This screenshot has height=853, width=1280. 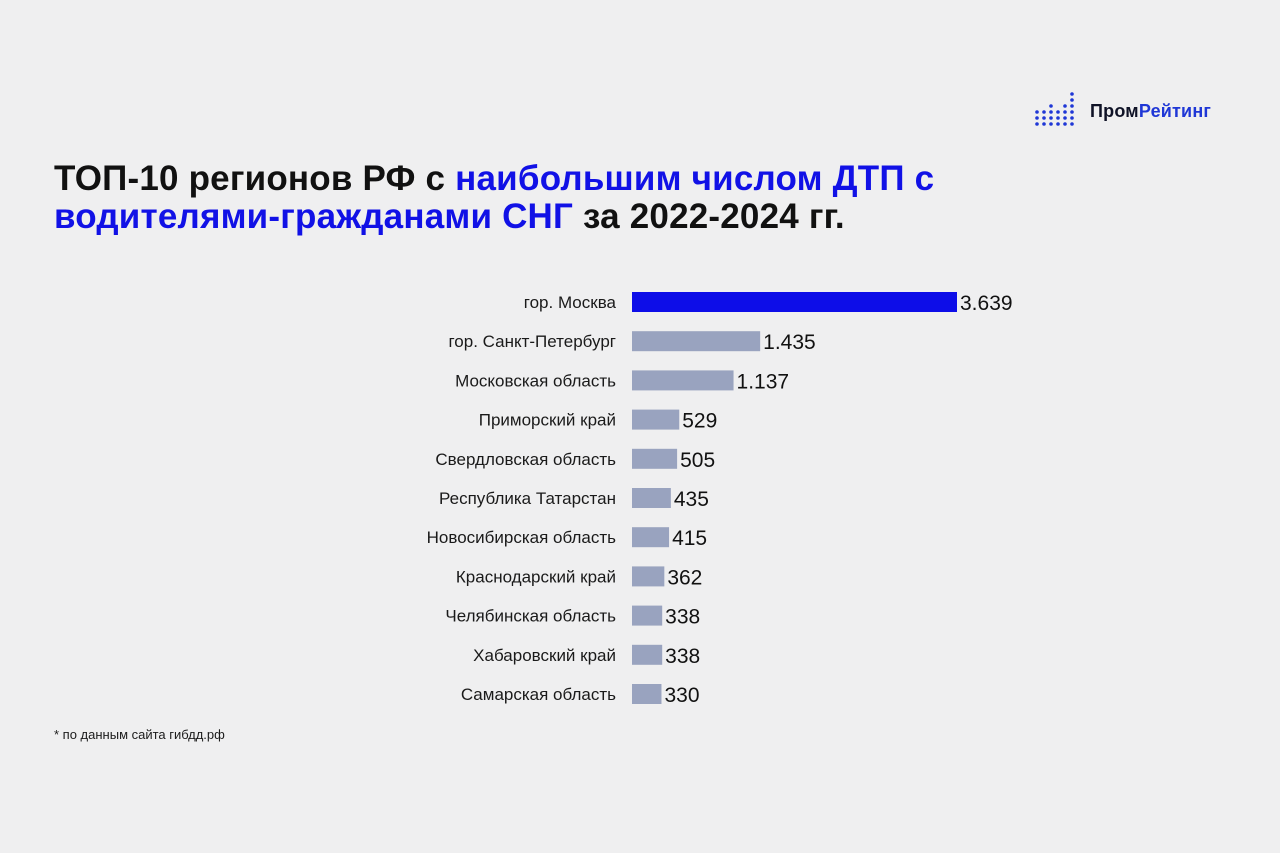 I want to click on title-part3: за 2022-2024 гг., so click(x=709, y=216).